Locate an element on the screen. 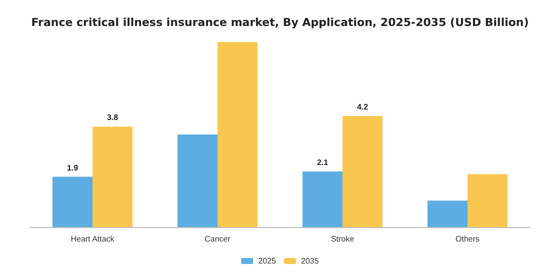 This screenshot has width=560, height=280. data-label: 3.8 is located at coordinates (112, 117).